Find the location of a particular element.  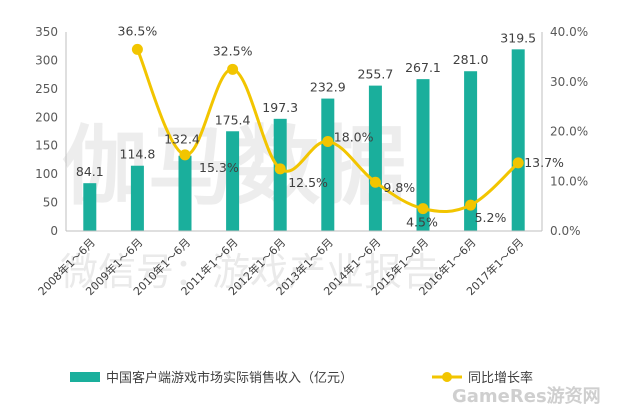

watermark-wechat: 微信号：游戏产业报告 is located at coordinates (250, 272).